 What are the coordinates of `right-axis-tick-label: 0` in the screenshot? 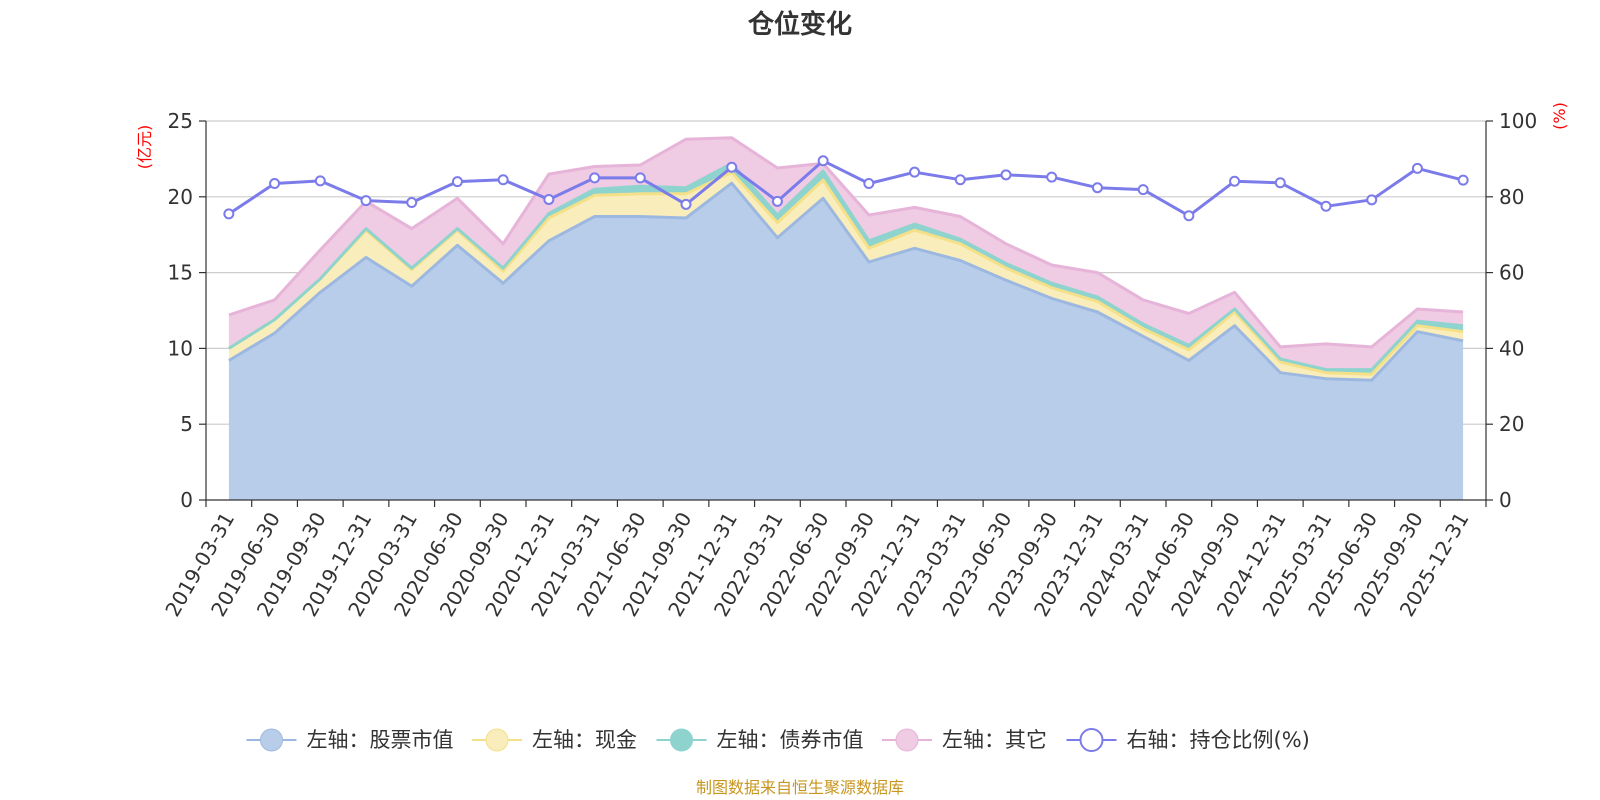 It's located at (1505, 500).